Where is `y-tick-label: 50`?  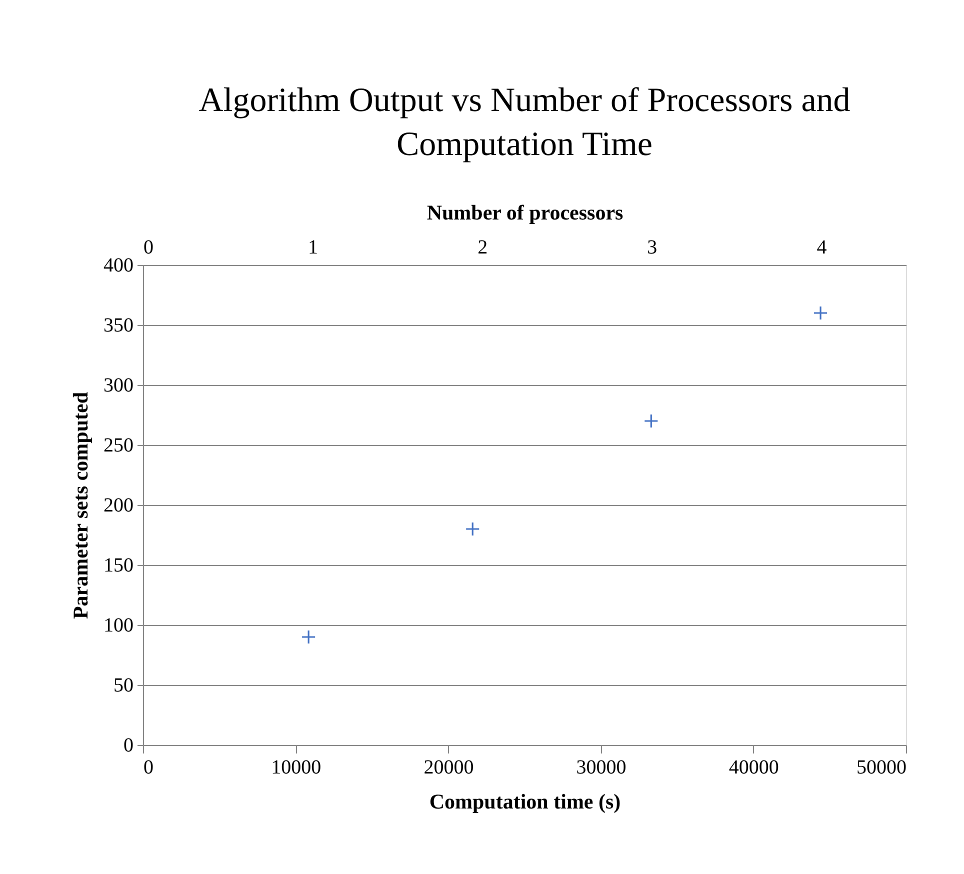
y-tick-label: 50 is located at coordinates (124, 685).